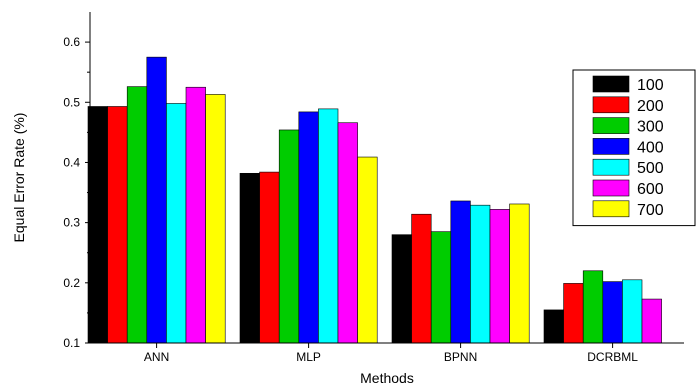 Image resolution: width=696 pixels, height=387 pixels. Describe the element at coordinates (650, 168) in the screenshot. I see `legend-label-500: 500` at that location.